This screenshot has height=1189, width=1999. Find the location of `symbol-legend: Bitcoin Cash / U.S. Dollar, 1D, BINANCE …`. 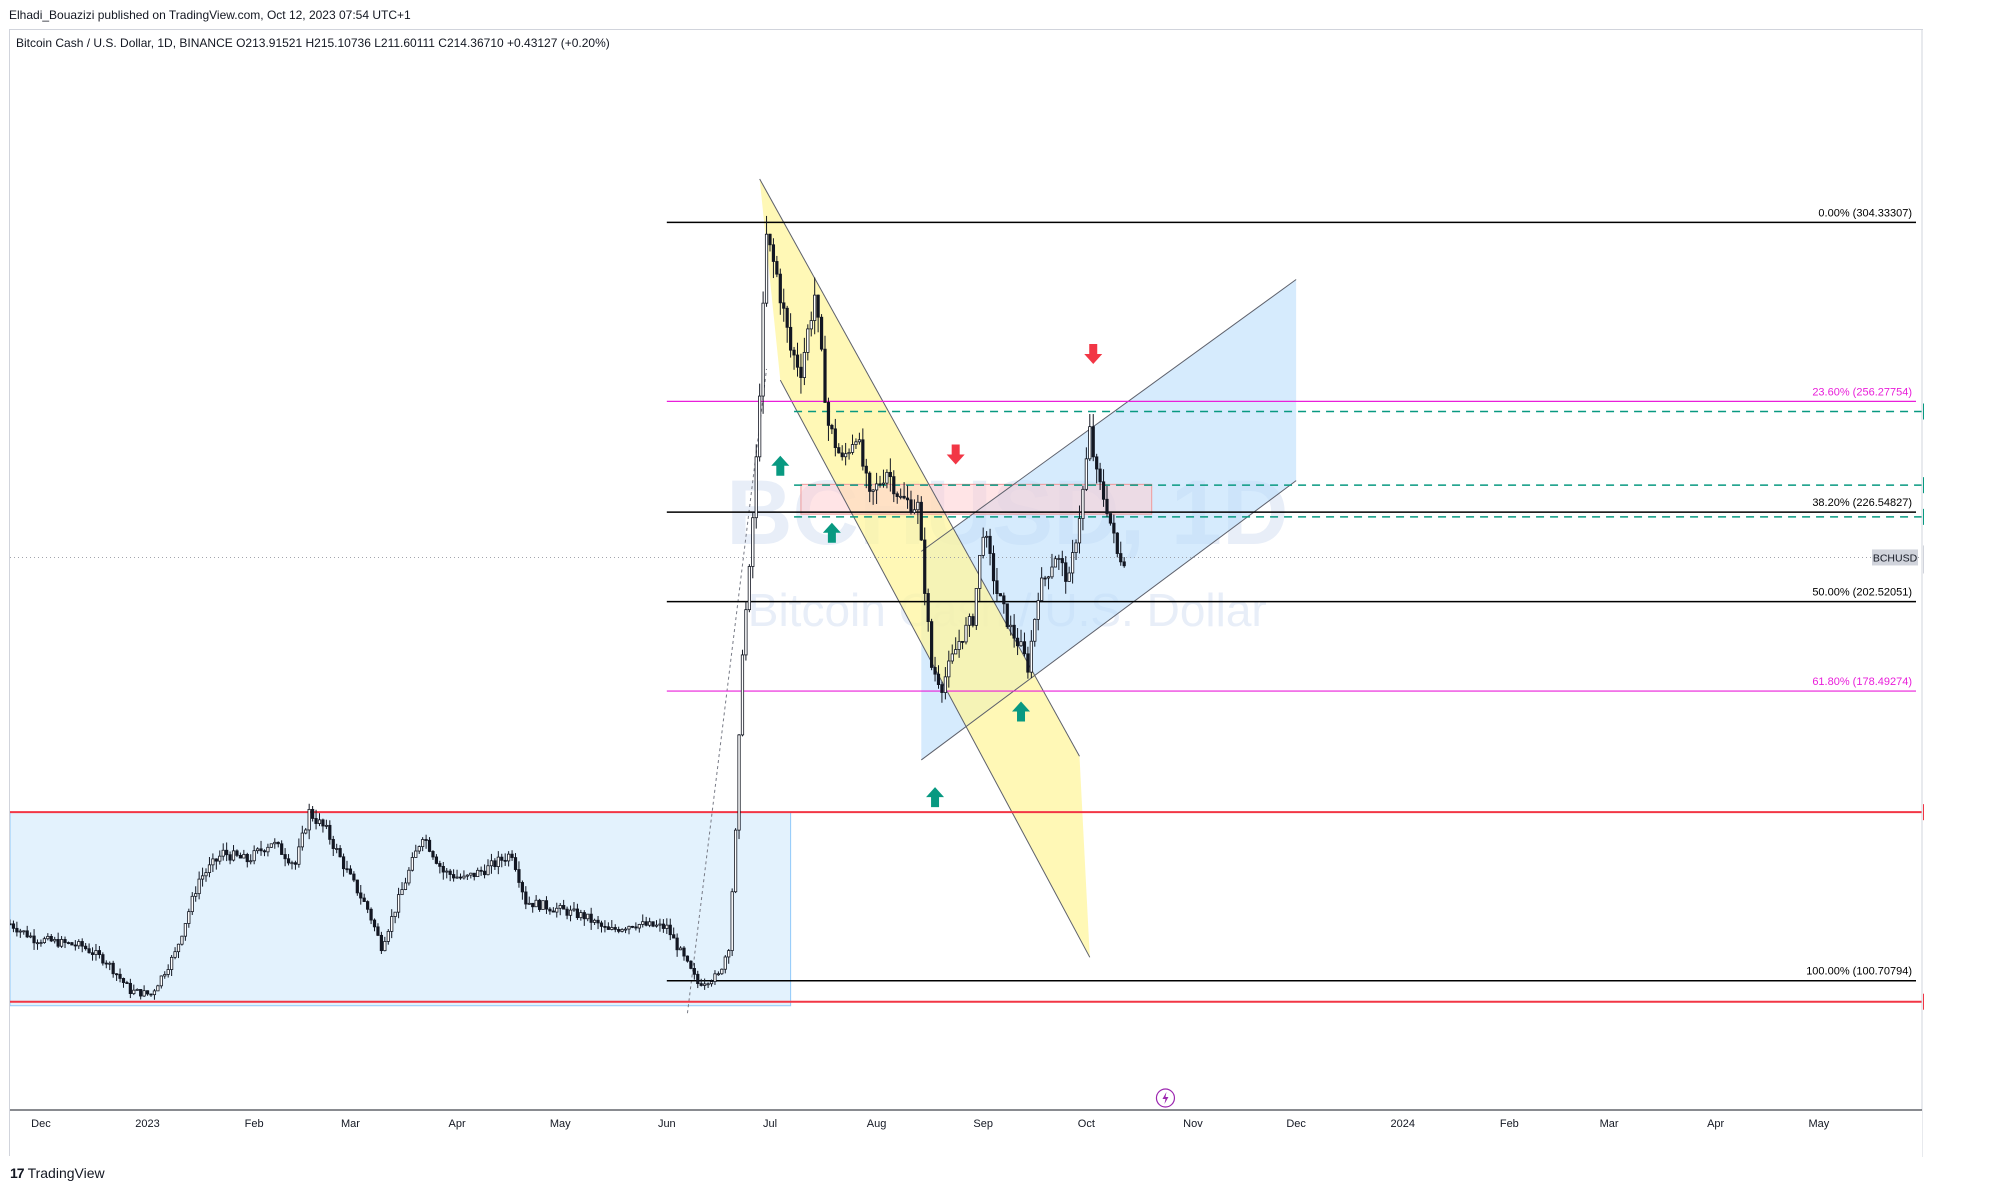

symbol-legend: Bitcoin Cash / U.S. Dollar, 1D, BINANCE … is located at coordinates (313, 43).